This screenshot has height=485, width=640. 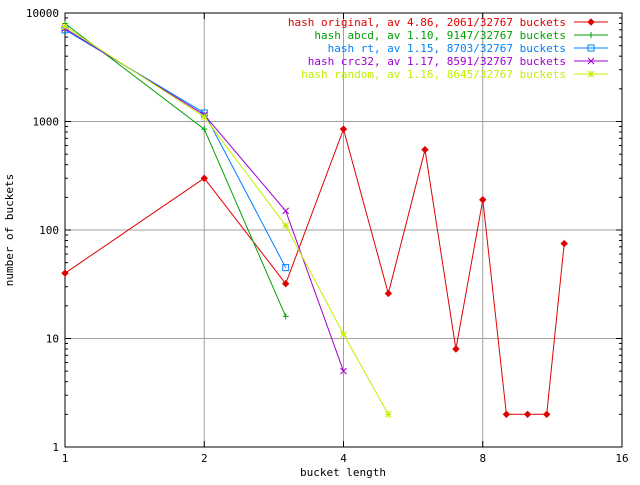 What do you see at coordinates (482, 458) in the screenshot?
I see `x-tick-label: 8` at bounding box center [482, 458].